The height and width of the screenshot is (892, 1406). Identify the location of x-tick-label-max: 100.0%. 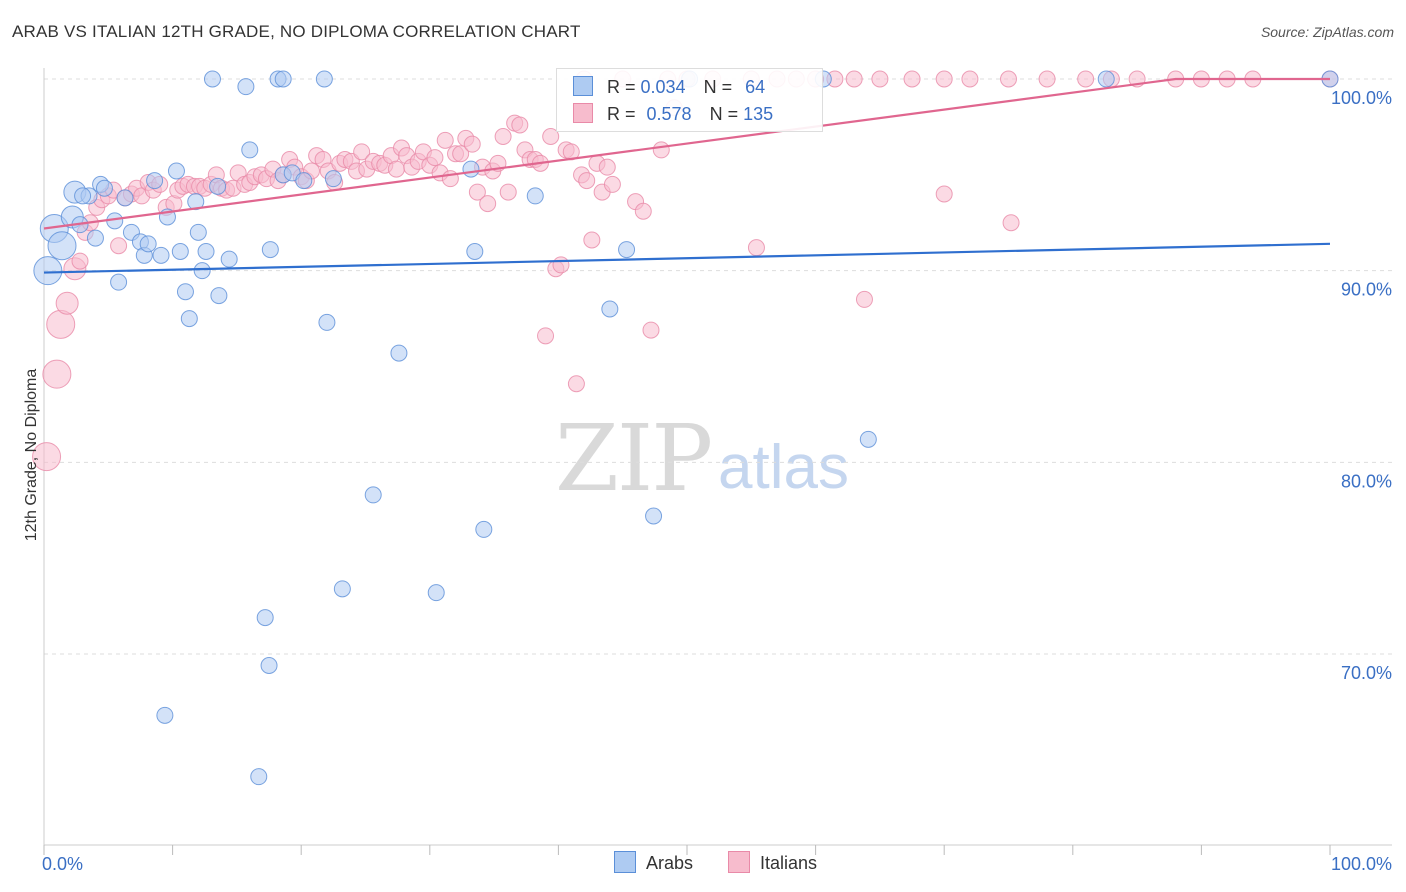
(1361, 864).